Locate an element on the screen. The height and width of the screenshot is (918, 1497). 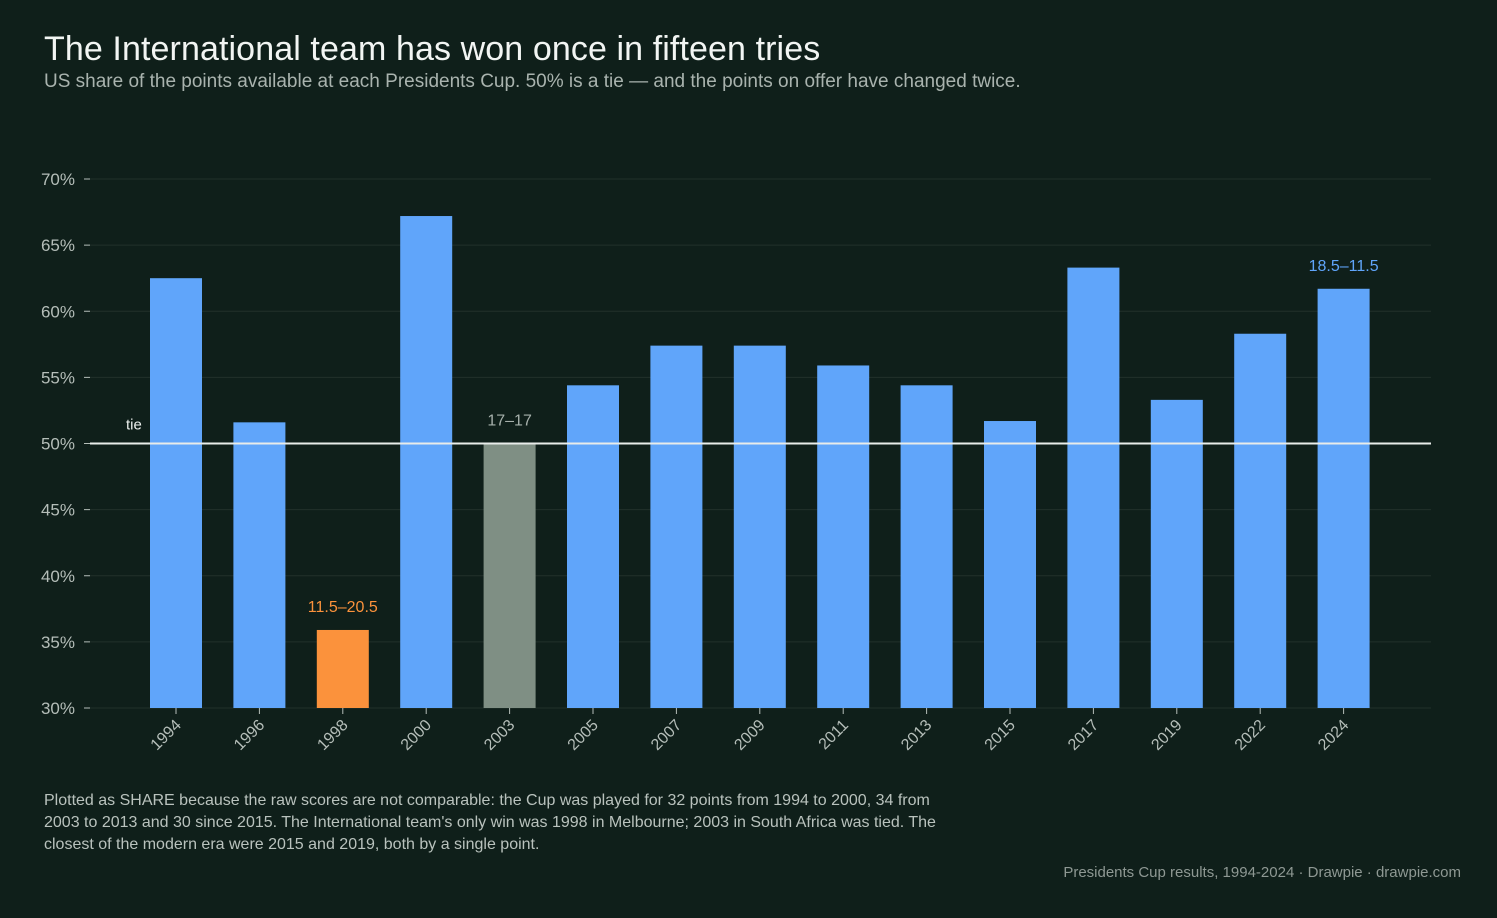
x-tick-label: 2003 is located at coordinates (499, 735).